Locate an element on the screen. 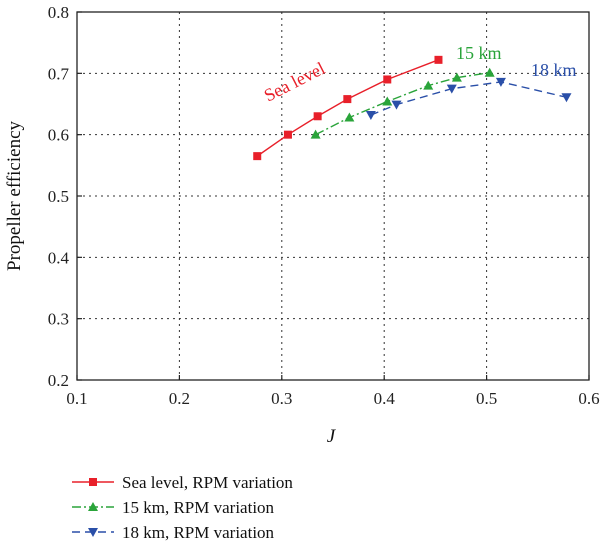 Image resolution: width=600 pixels, height=551 pixels. x-tick-label: 0.2 is located at coordinates (179, 398).